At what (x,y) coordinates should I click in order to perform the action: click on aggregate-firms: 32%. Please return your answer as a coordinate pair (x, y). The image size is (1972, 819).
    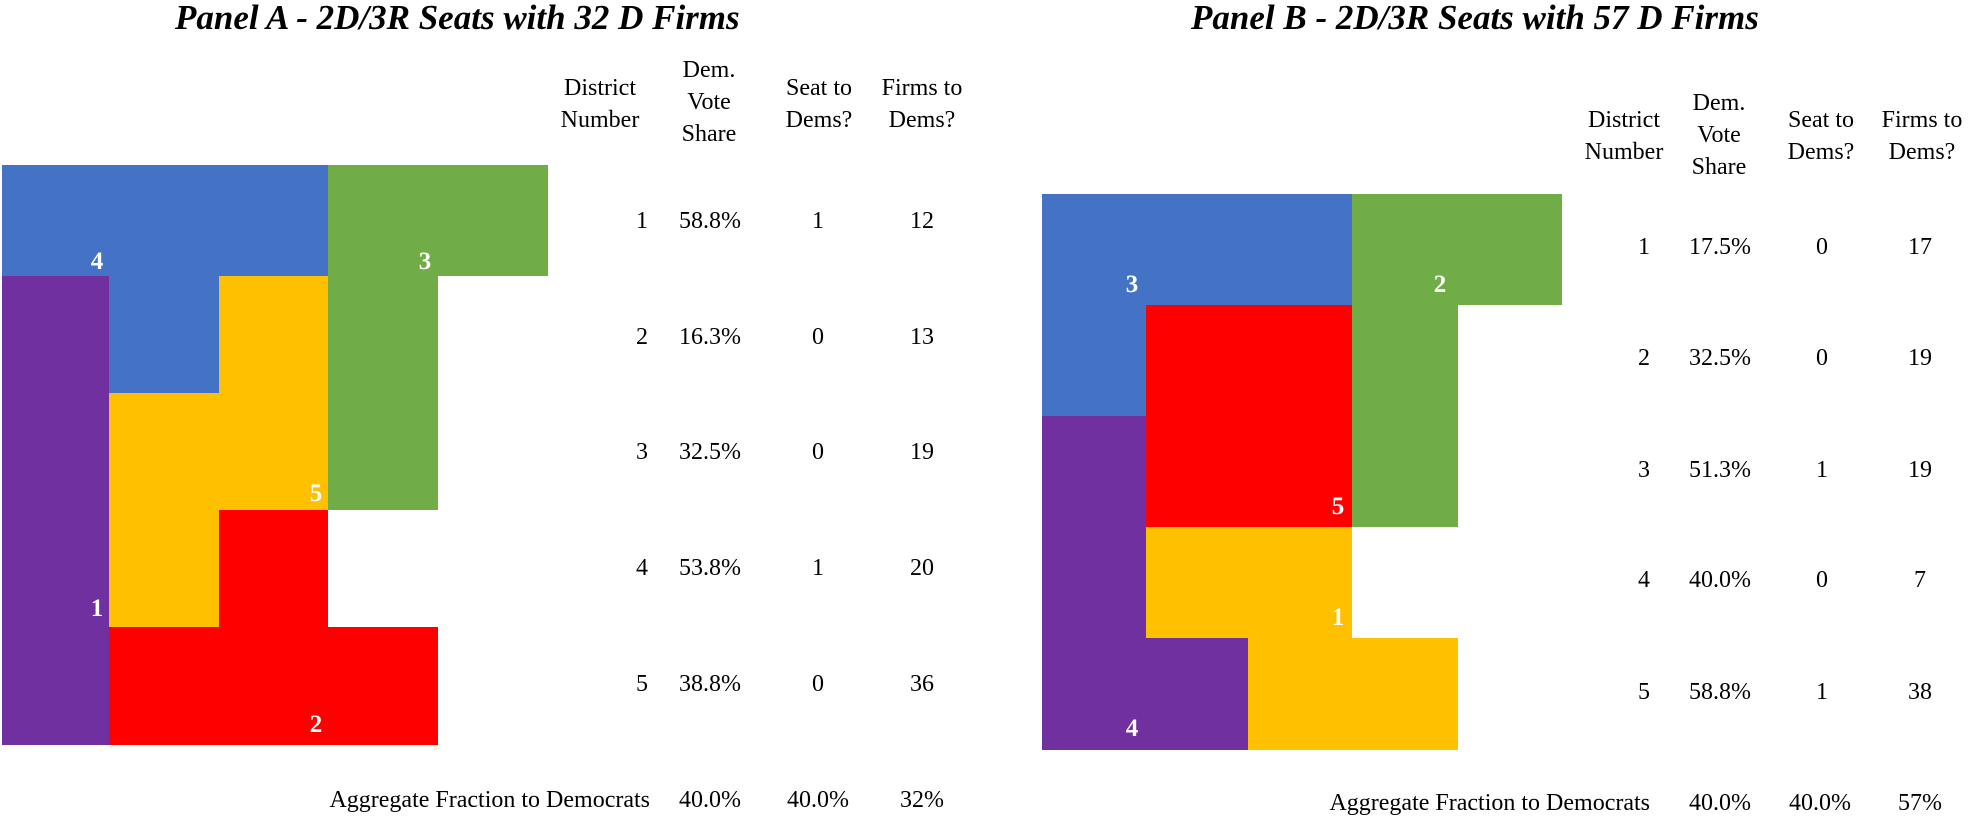
    Looking at the image, I should click on (922, 800).